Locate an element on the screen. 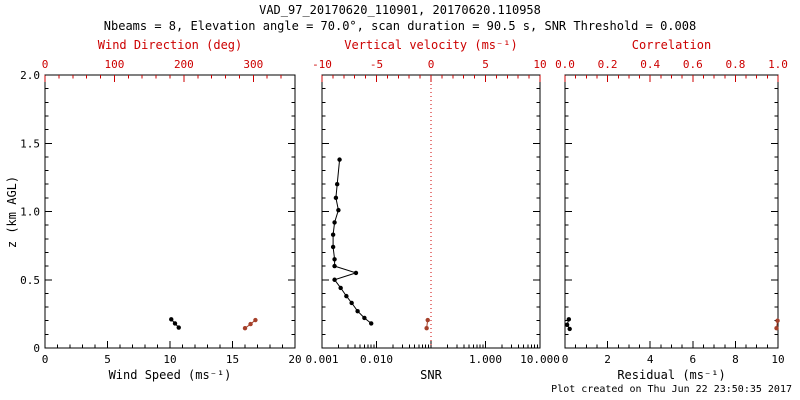  svg-text: 2.0 is located at coordinates (30, 75).